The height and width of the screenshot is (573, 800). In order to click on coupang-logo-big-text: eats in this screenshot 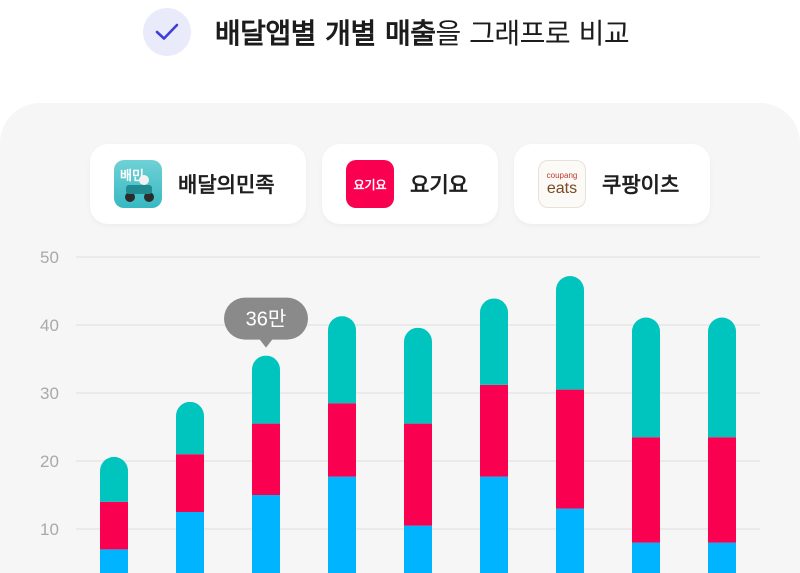, I will do `click(562, 188)`.